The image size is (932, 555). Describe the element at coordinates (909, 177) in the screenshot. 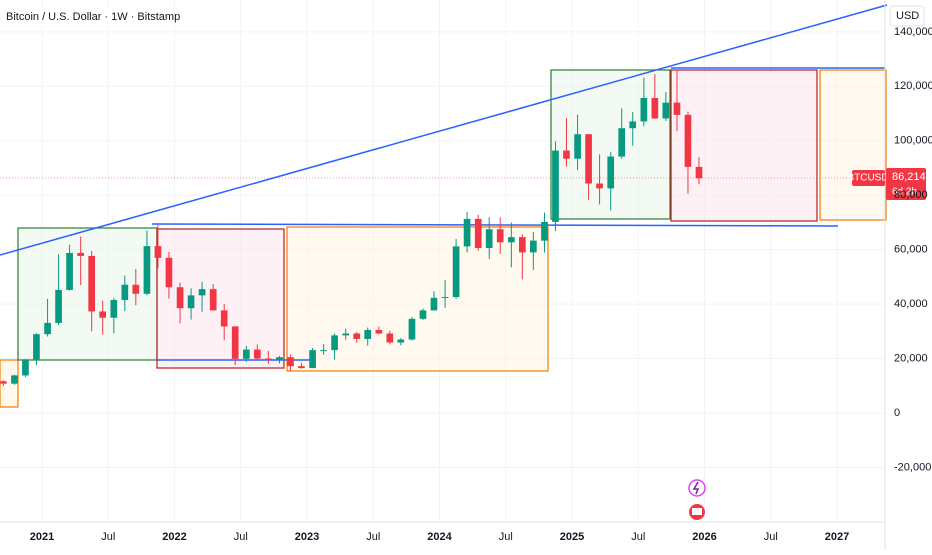

I see `last-price: 86,214` at that location.